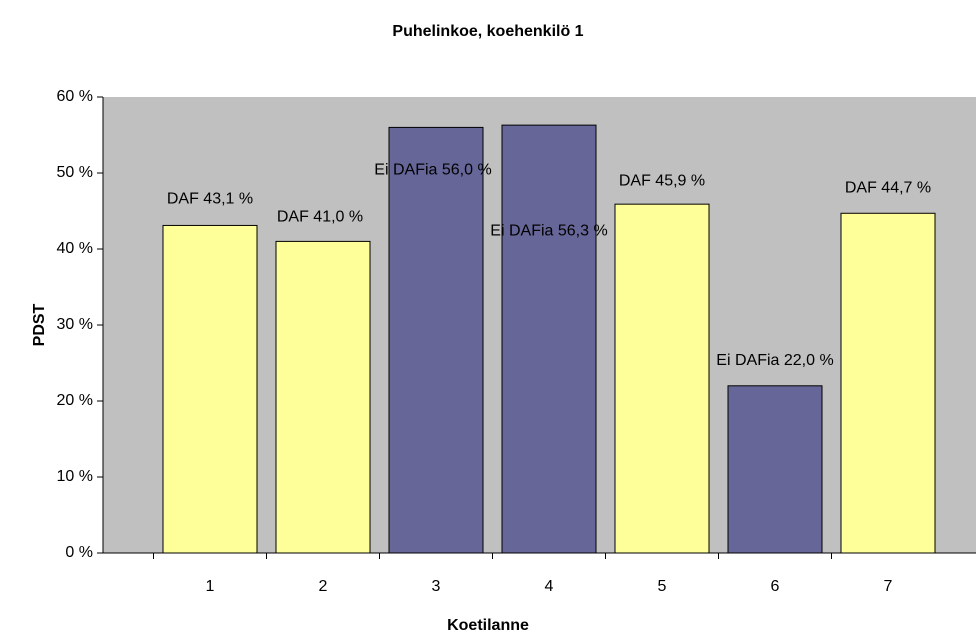 This screenshot has width=976, height=635. Describe the element at coordinates (323, 586) in the screenshot. I see `x-tick-label: 2` at that location.